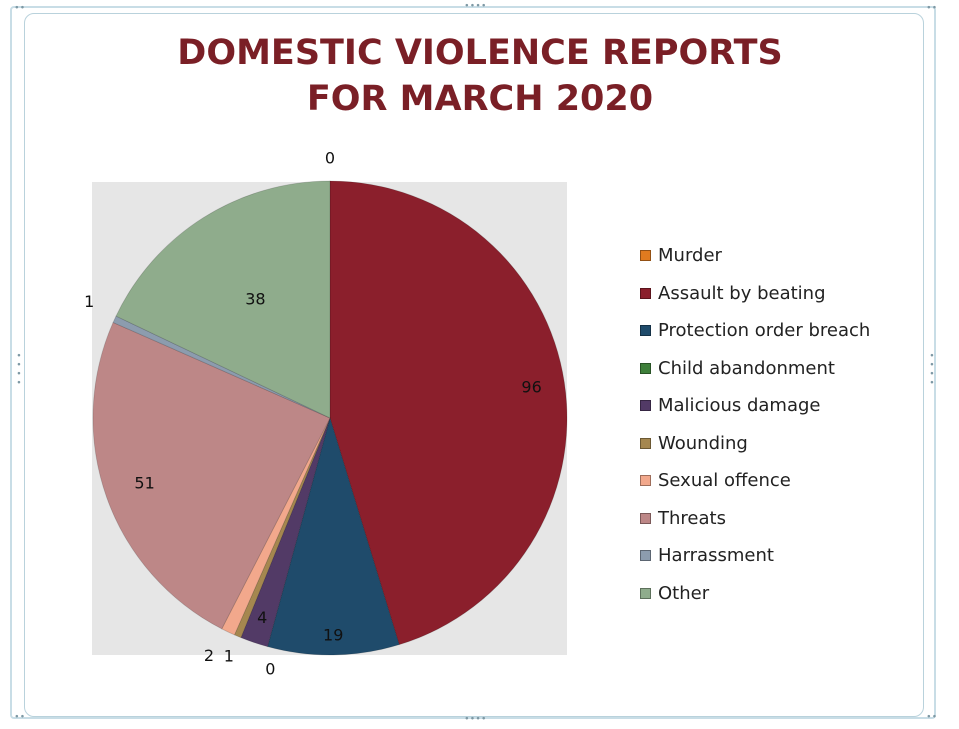  I want to click on legend-item-sexual-offence: Sexual offence, so click(785, 481).